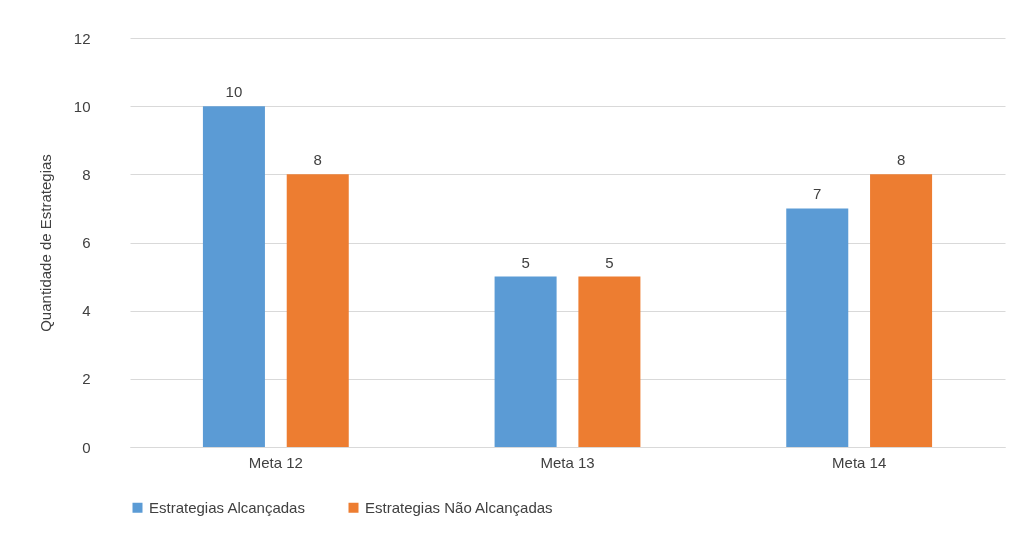 Image resolution: width=1020 pixels, height=554 pixels. Describe the element at coordinates (82, 38) in the screenshot. I see `y-tick-label: 12` at that location.